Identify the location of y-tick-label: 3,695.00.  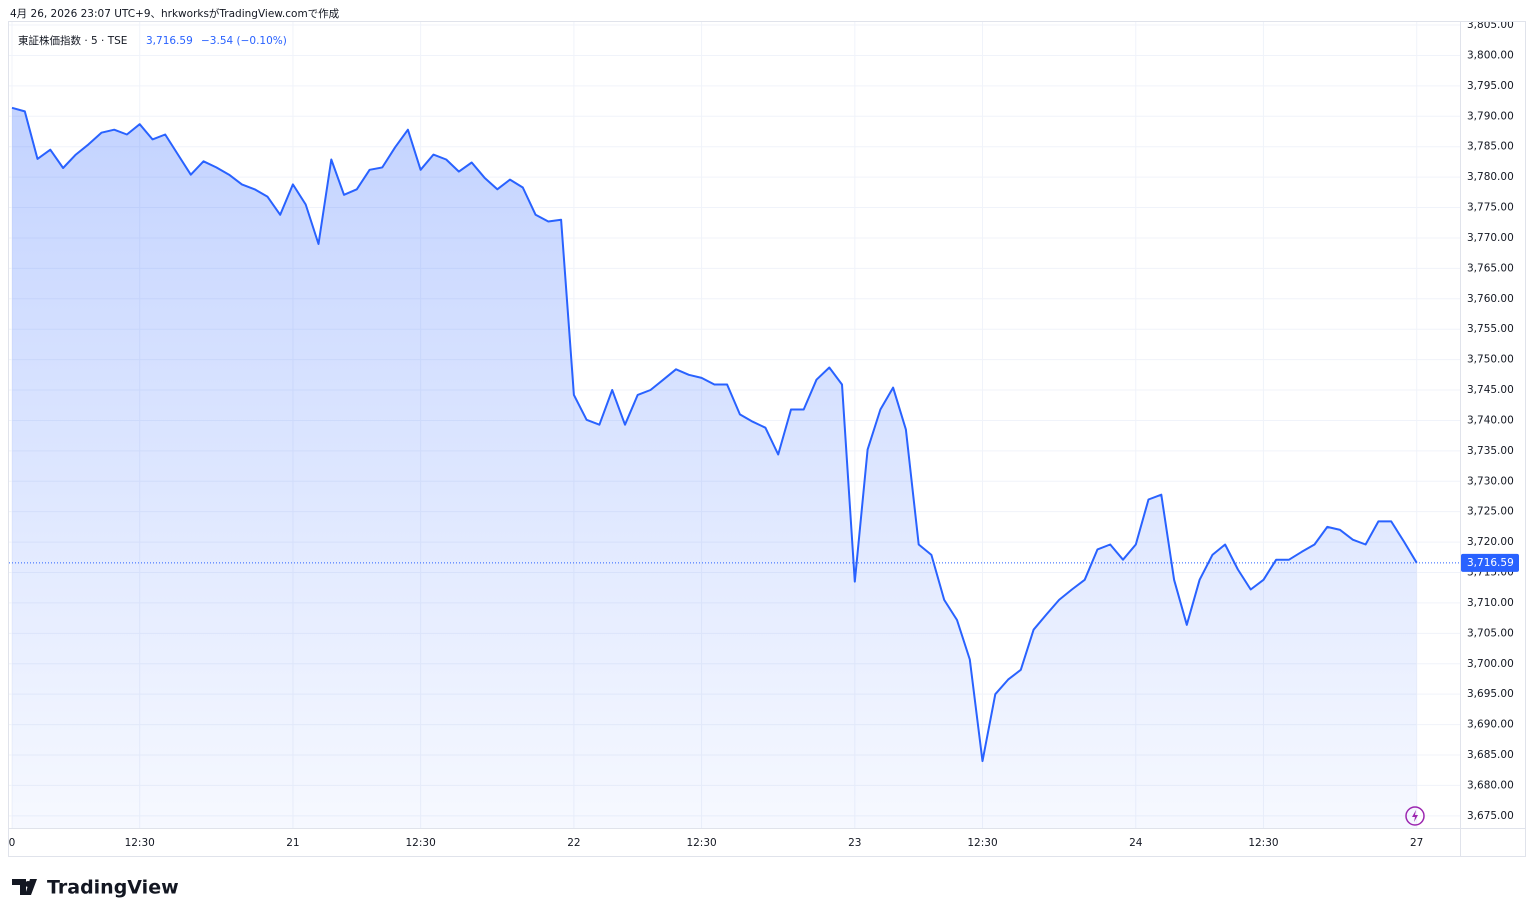
(1490, 694).